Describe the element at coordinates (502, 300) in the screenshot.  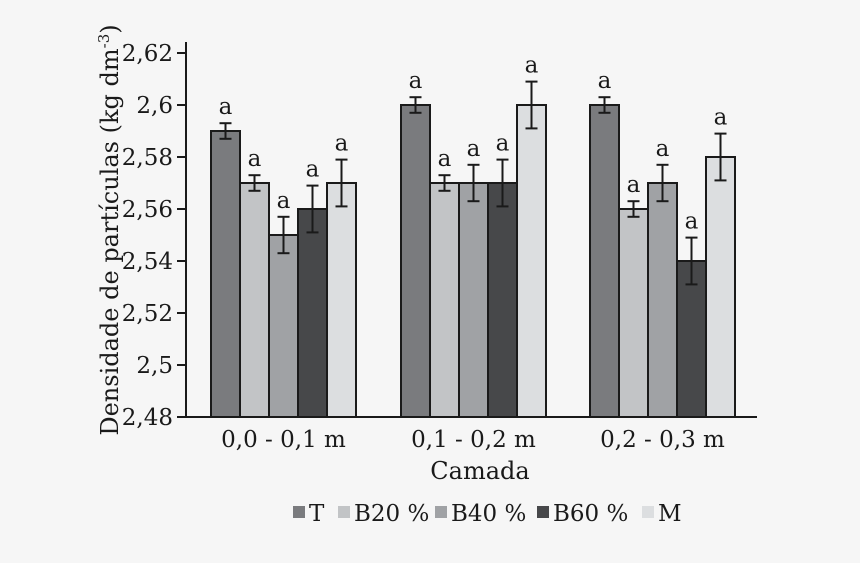
I see `bar-B60-group2` at that location.